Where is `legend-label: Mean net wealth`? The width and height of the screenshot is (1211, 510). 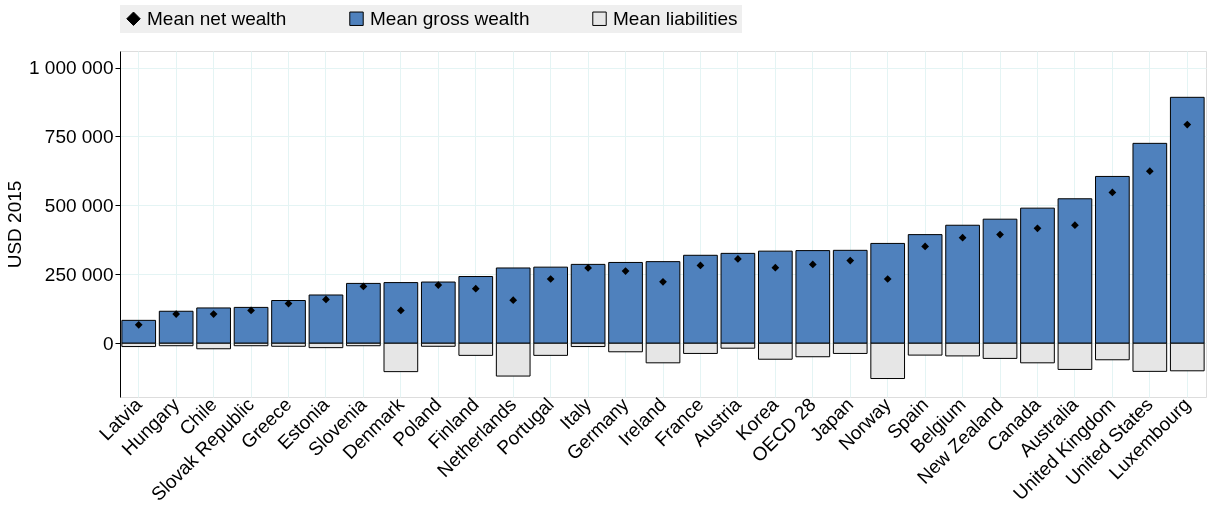
legend-label: Mean net wealth is located at coordinates (217, 18).